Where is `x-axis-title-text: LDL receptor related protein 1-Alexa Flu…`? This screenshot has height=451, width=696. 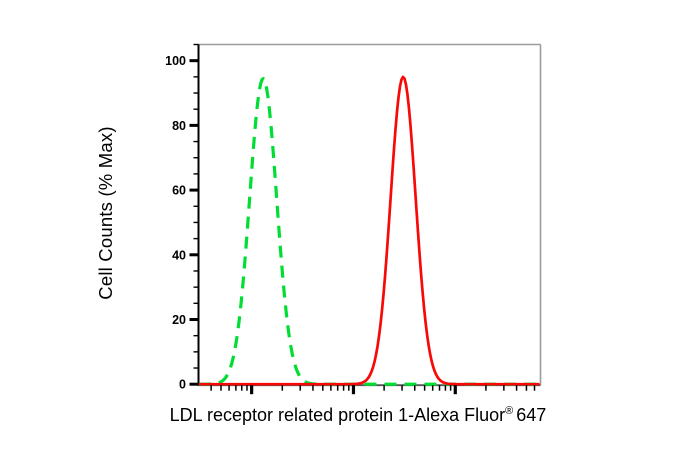 x-axis-title-text: LDL receptor related protein 1-Alexa Flu… is located at coordinates (337, 415).